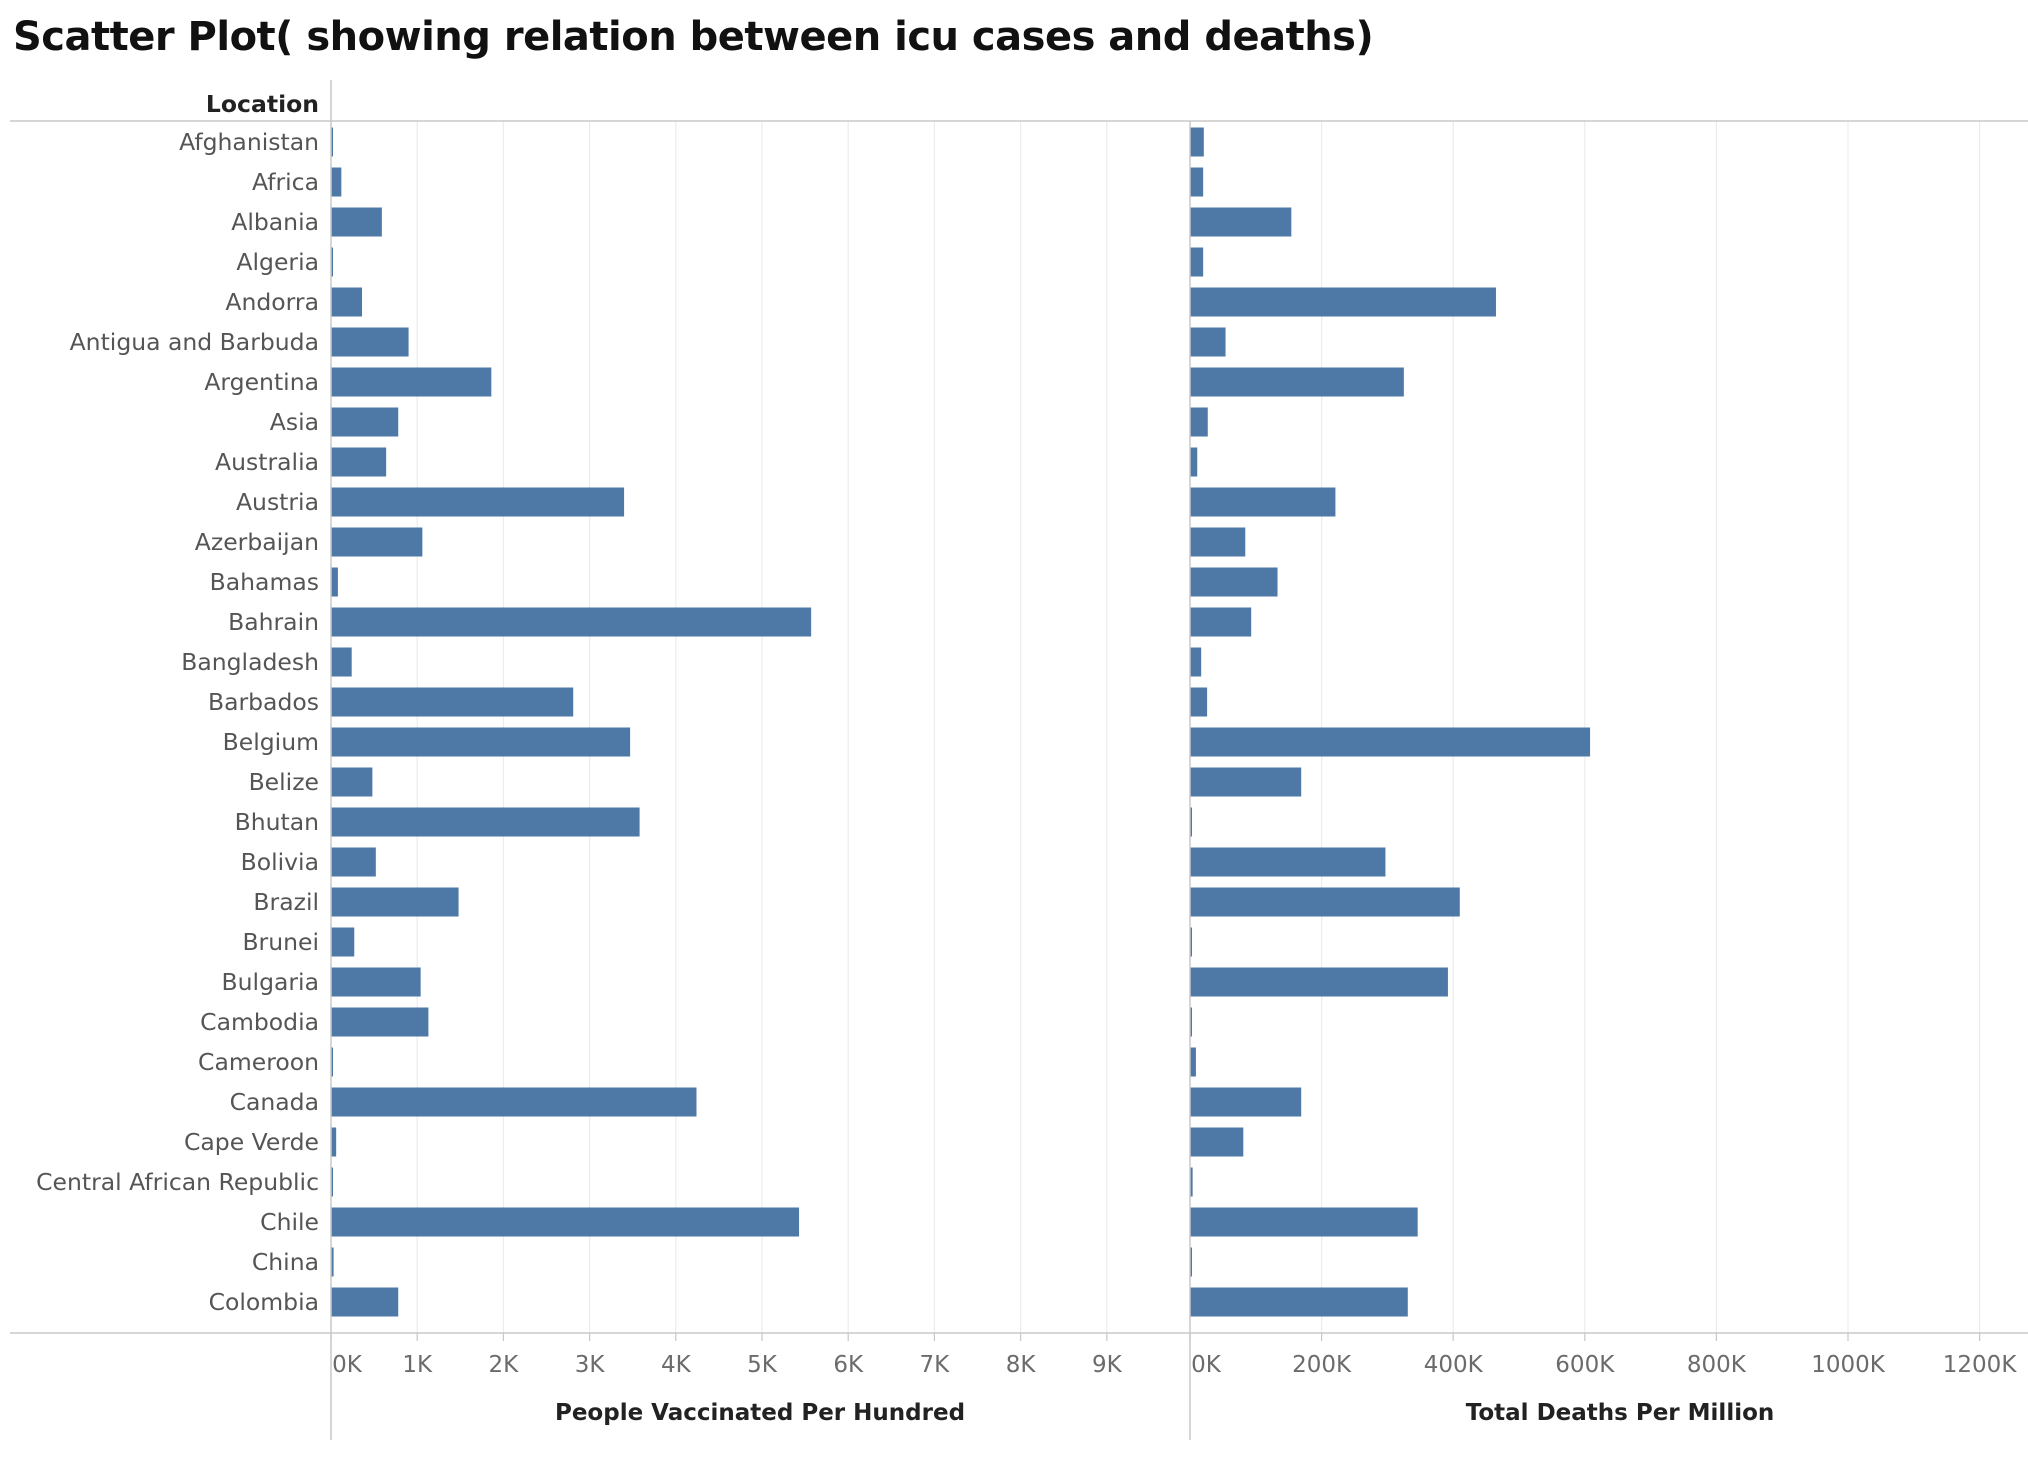 The image size is (2028, 1460). I want to click on row-label-brazil: Brazil, so click(286, 902).